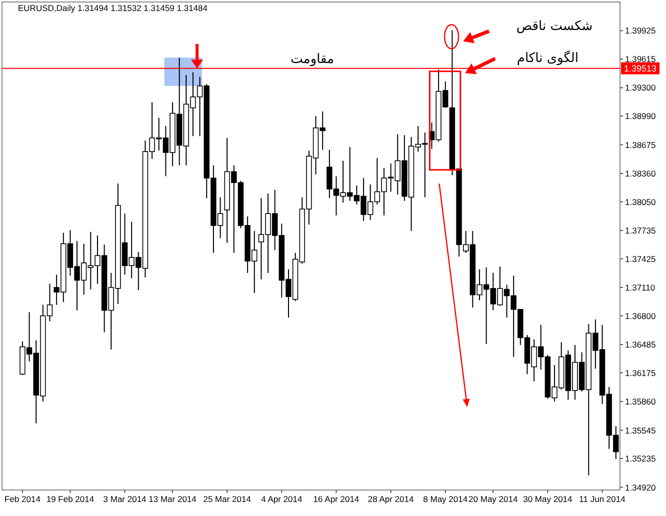  Describe the element at coordinates (312, 59) in the screenshot. I see `annotation: مقاومت` at that location.